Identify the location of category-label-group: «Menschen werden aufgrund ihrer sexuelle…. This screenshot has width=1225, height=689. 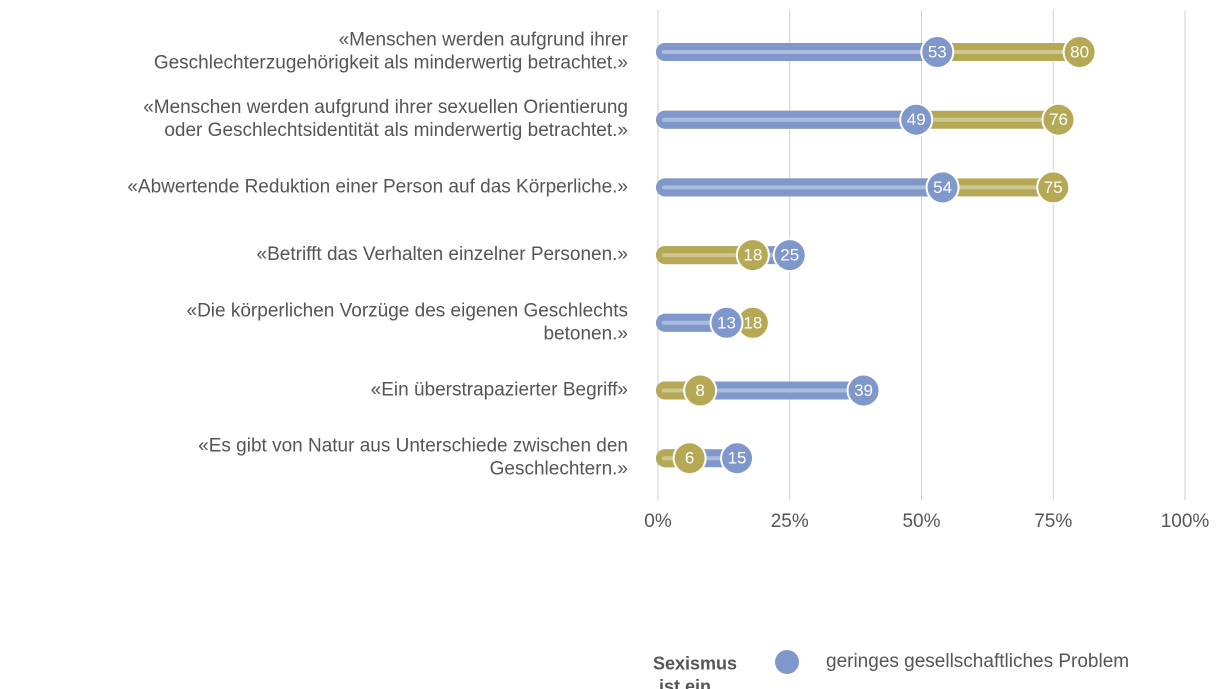
(385, 119).